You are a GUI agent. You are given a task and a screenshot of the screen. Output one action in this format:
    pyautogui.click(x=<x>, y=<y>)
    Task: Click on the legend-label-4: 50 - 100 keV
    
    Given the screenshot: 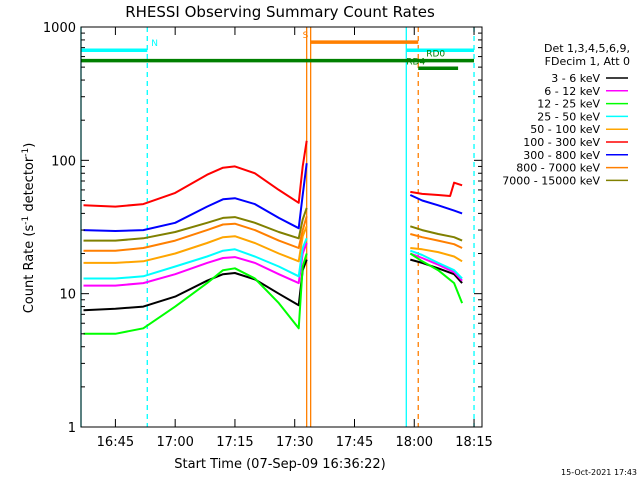 What is the action you would take?
    pyautogui.click(x=565, y=129)
    